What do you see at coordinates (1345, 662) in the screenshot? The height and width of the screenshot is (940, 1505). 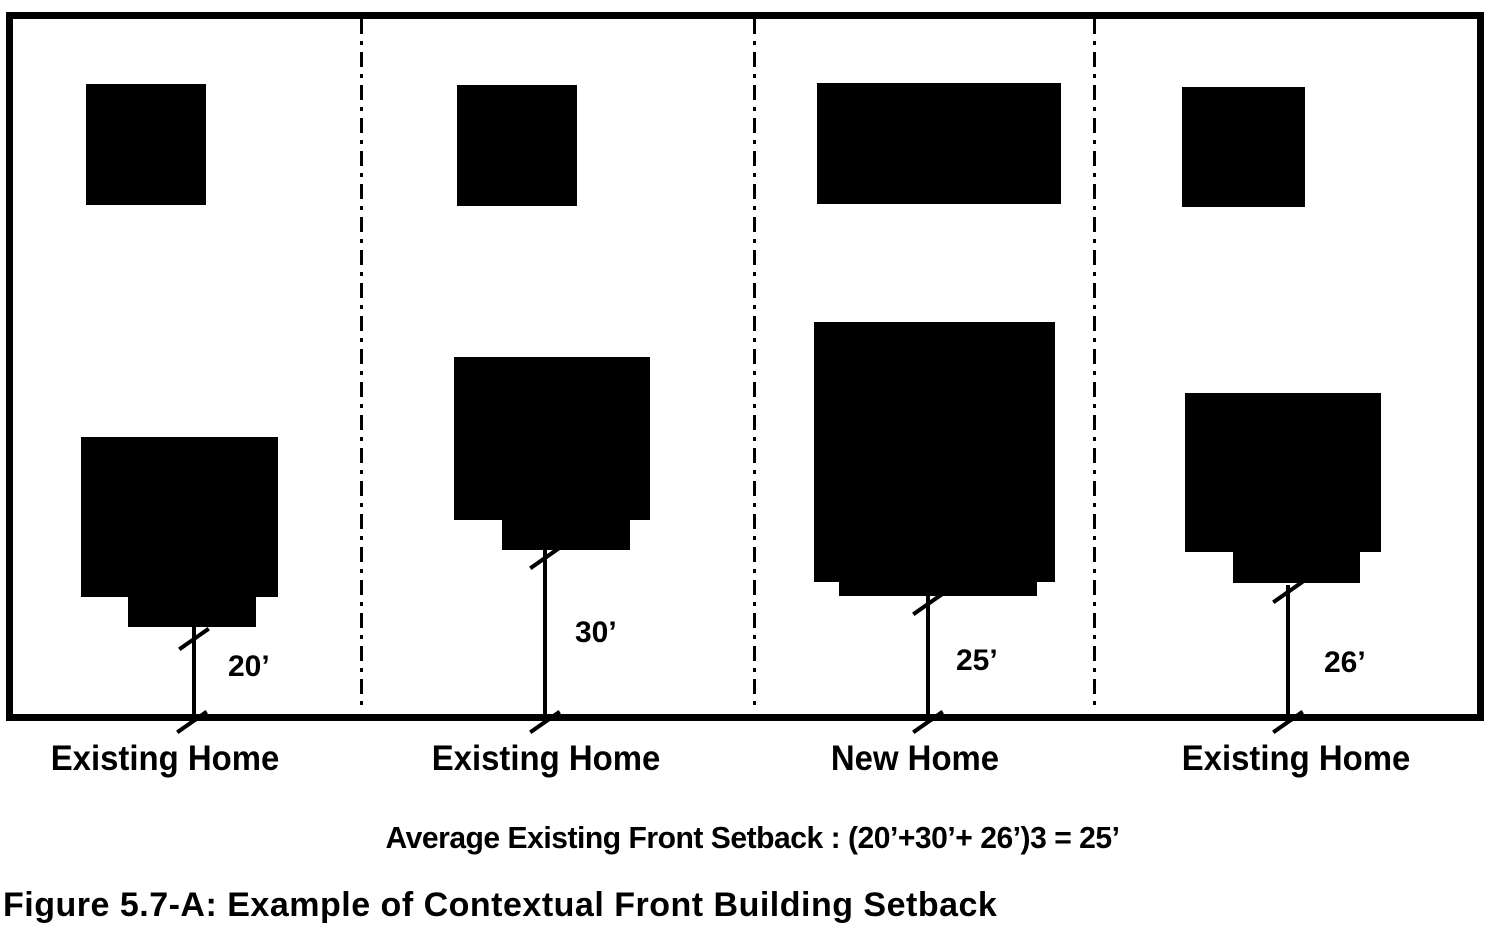 I see `setback-value-label: 26’` at bounding box center [1345, 662].